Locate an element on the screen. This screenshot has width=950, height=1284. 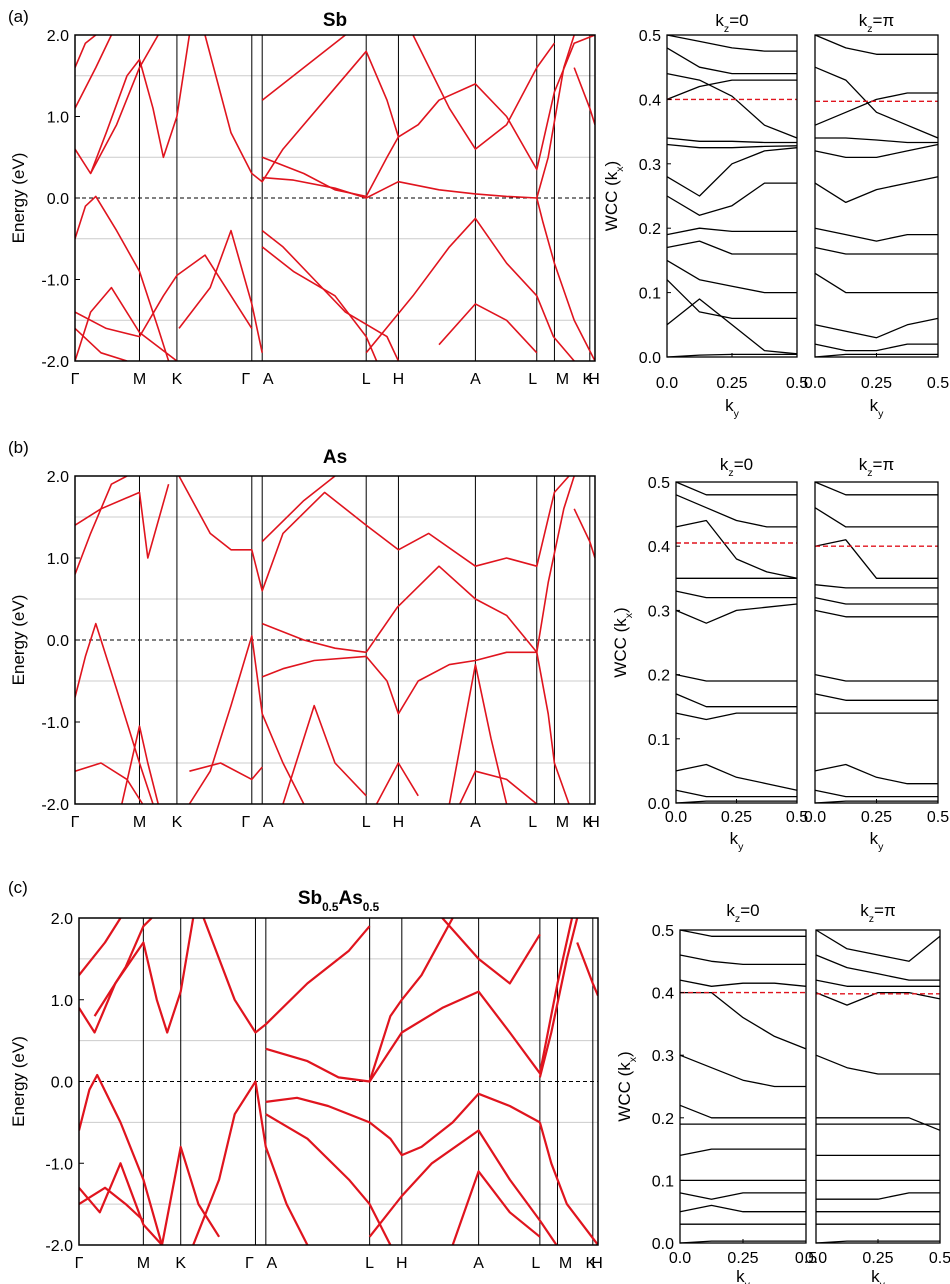
panel-title: Sb0.5As0.5 is located at coordinates (339, 901).